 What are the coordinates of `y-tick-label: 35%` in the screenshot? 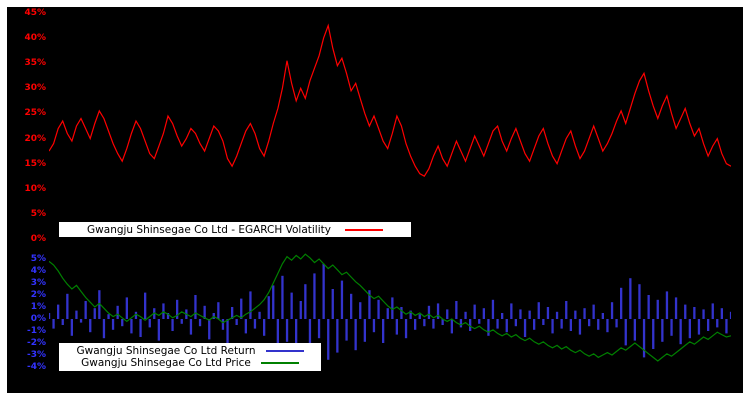 It's located at (35, 63).